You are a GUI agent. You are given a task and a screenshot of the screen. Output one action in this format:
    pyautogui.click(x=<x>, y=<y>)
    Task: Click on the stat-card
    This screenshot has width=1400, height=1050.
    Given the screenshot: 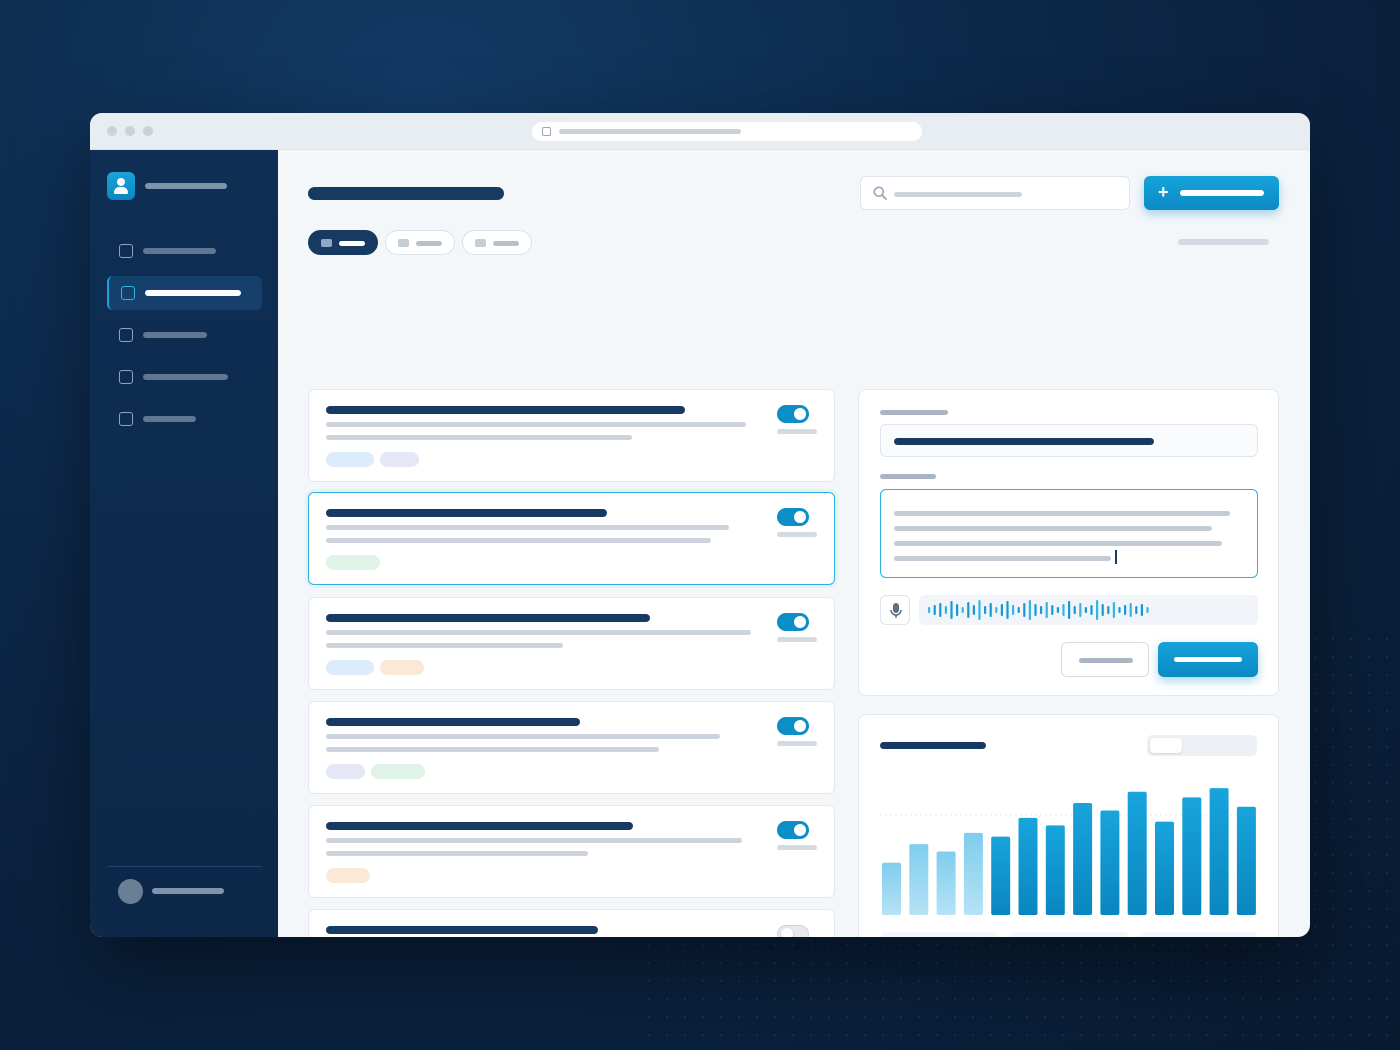 What is the action you would take?
    pyautogui.click(x=1198, y=934)
    